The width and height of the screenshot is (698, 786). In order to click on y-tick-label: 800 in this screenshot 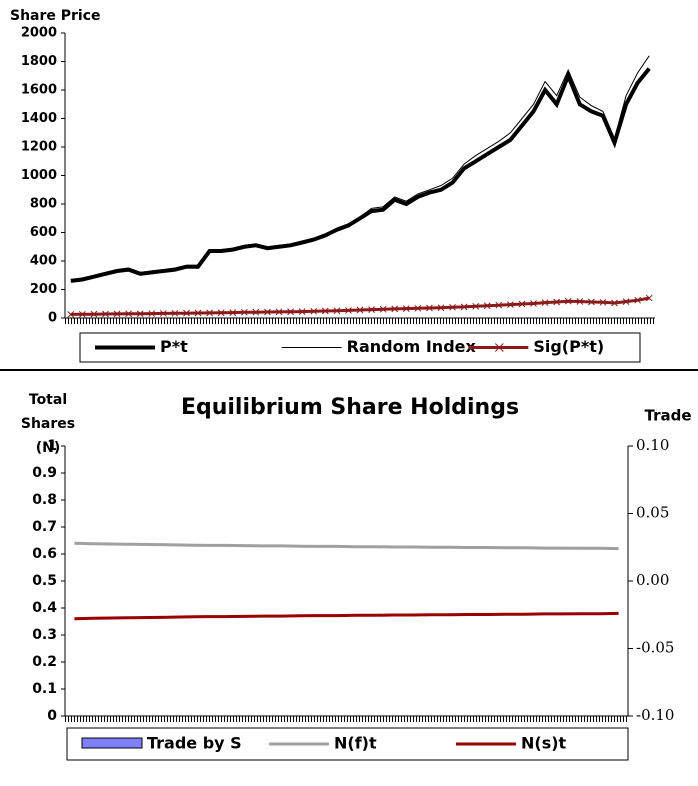, I will do `click(43, 204)`.